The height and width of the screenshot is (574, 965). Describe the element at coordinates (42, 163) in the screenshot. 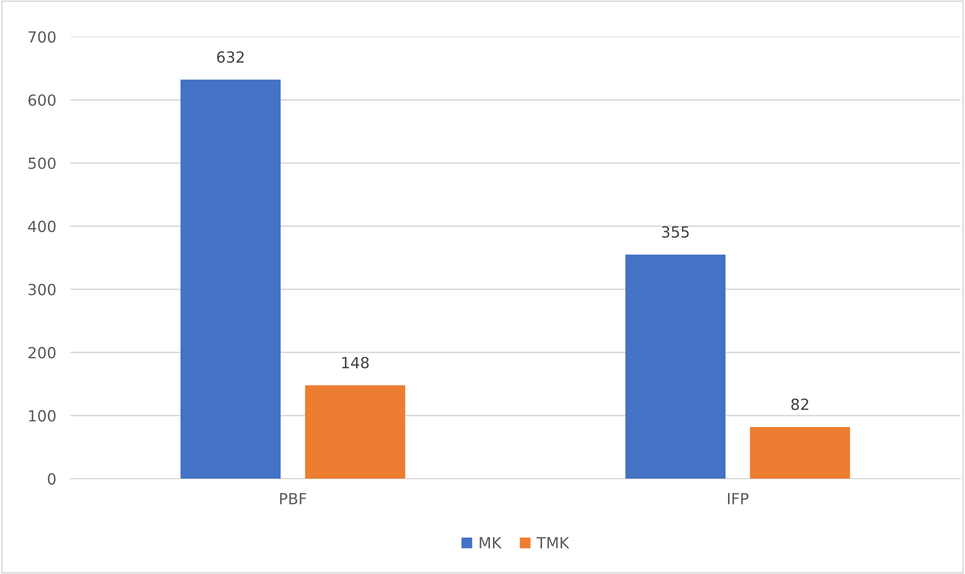

I see `y-tick-label: 500` at that location.